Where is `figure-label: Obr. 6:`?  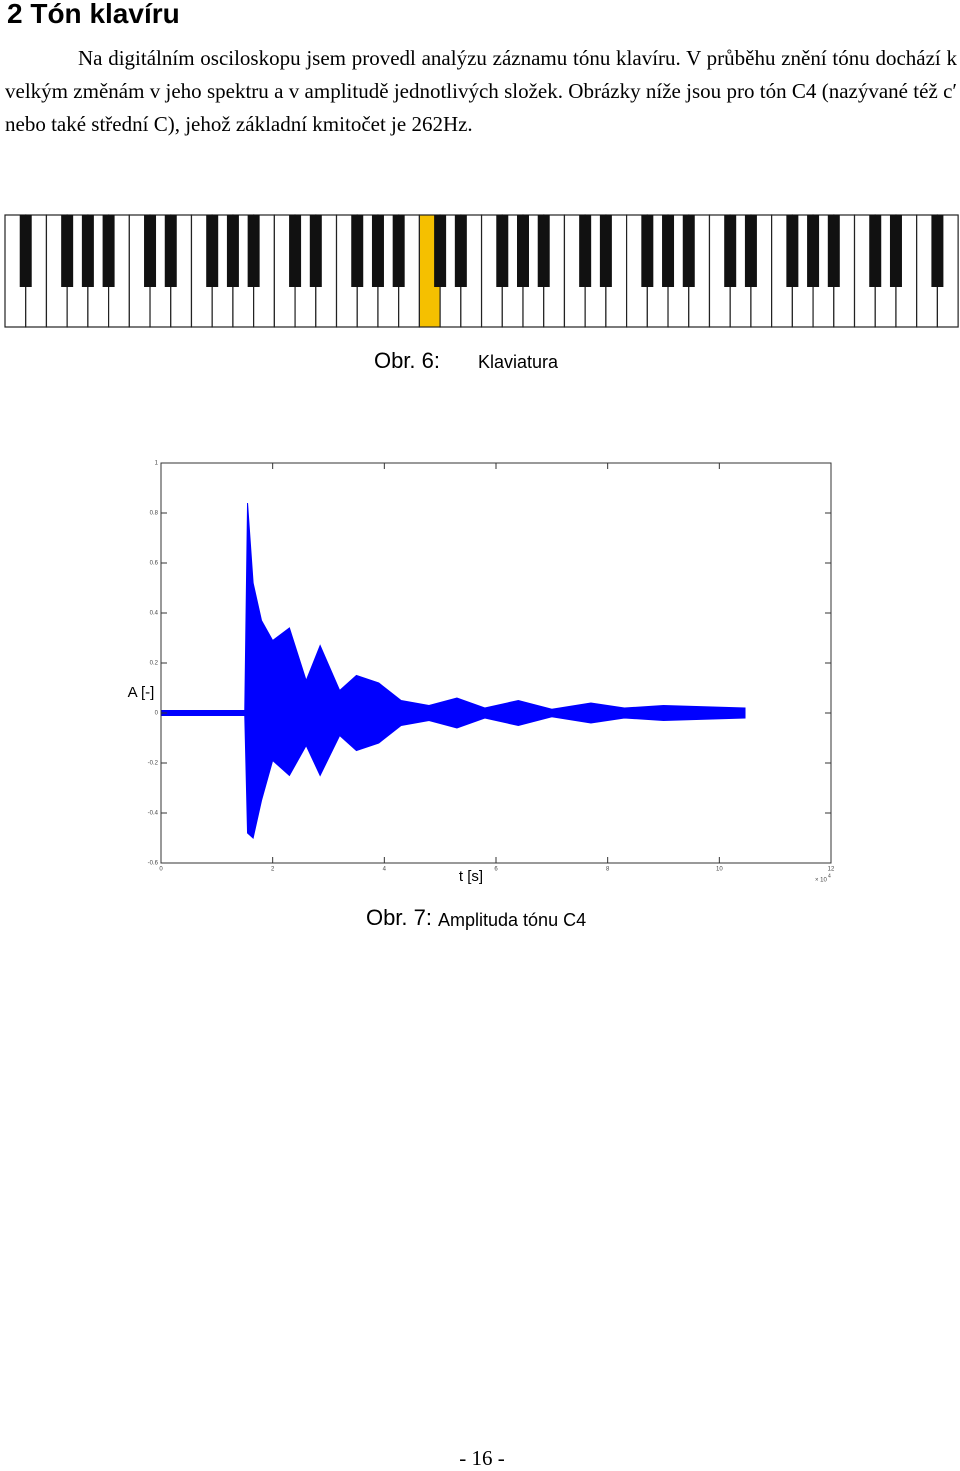 figure-label: Obr. 6: is located at coordinates (407, 360).